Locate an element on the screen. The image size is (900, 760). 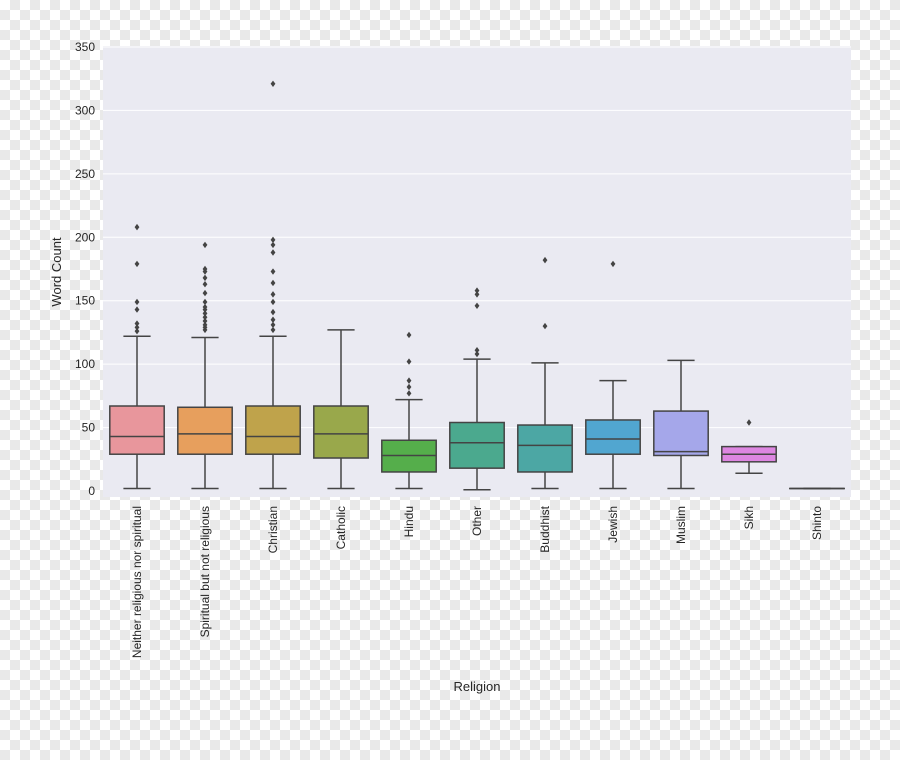
y-axis-ticks: 0 50 100 150 200 250 300 350 is located at coordinates (85, 269).